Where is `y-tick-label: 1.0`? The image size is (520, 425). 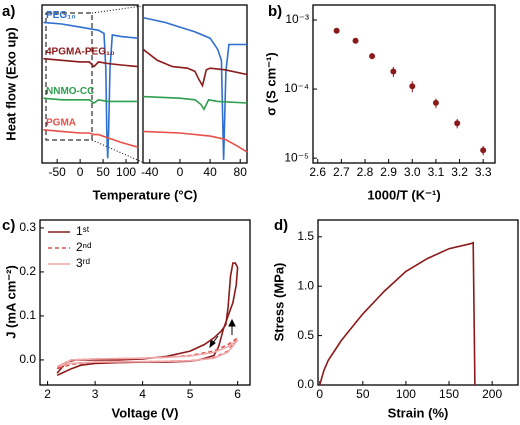 y-tick-label: 1.0 is located at coordinates (305, 285).